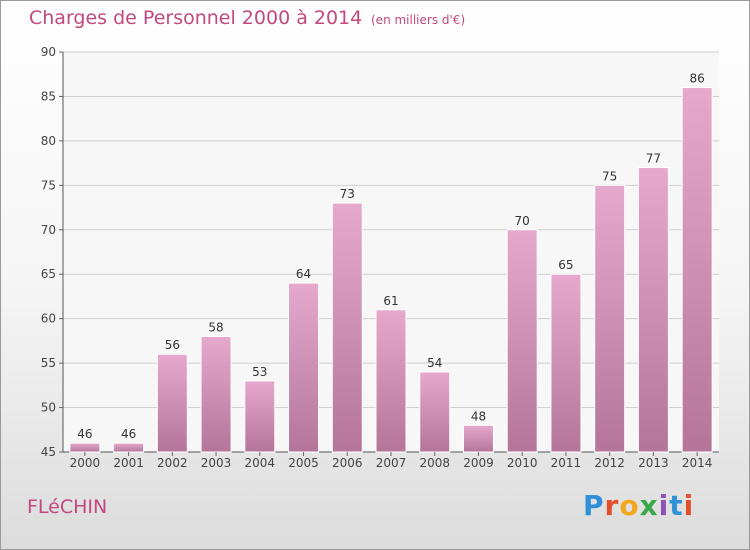 Image resolution: width=750 pixels, height=550 pixels. What do you see at coordinates (609, 463) in the screenshot?
I see `x-tick-label: 2012` at bounding box center [609, 463].